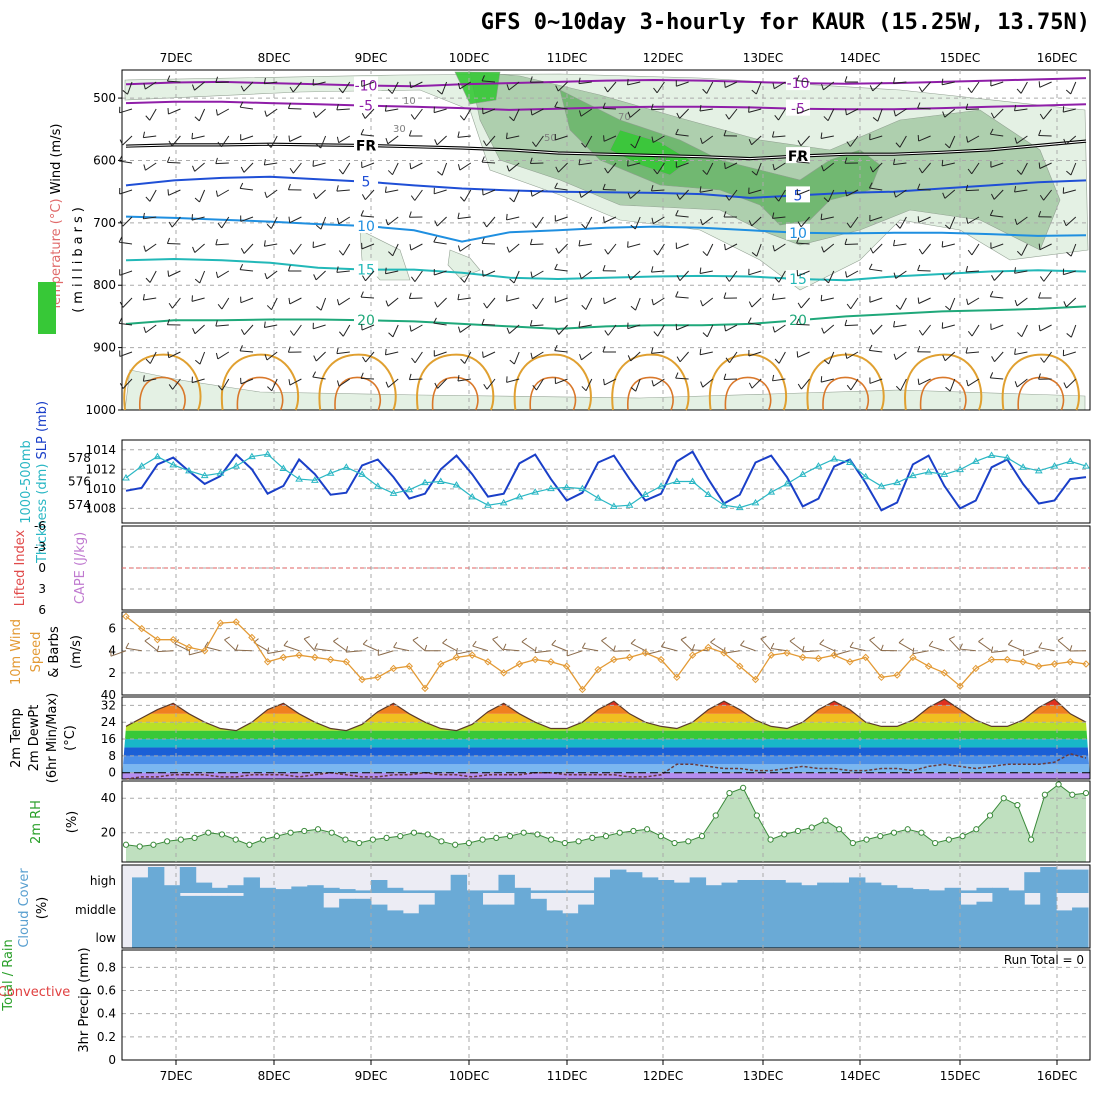 This screenshot has width=1100, height=1100. Describe the element at coordinates (366, 224) in the screenshot. I see `isotherm-label-bg` at that location.